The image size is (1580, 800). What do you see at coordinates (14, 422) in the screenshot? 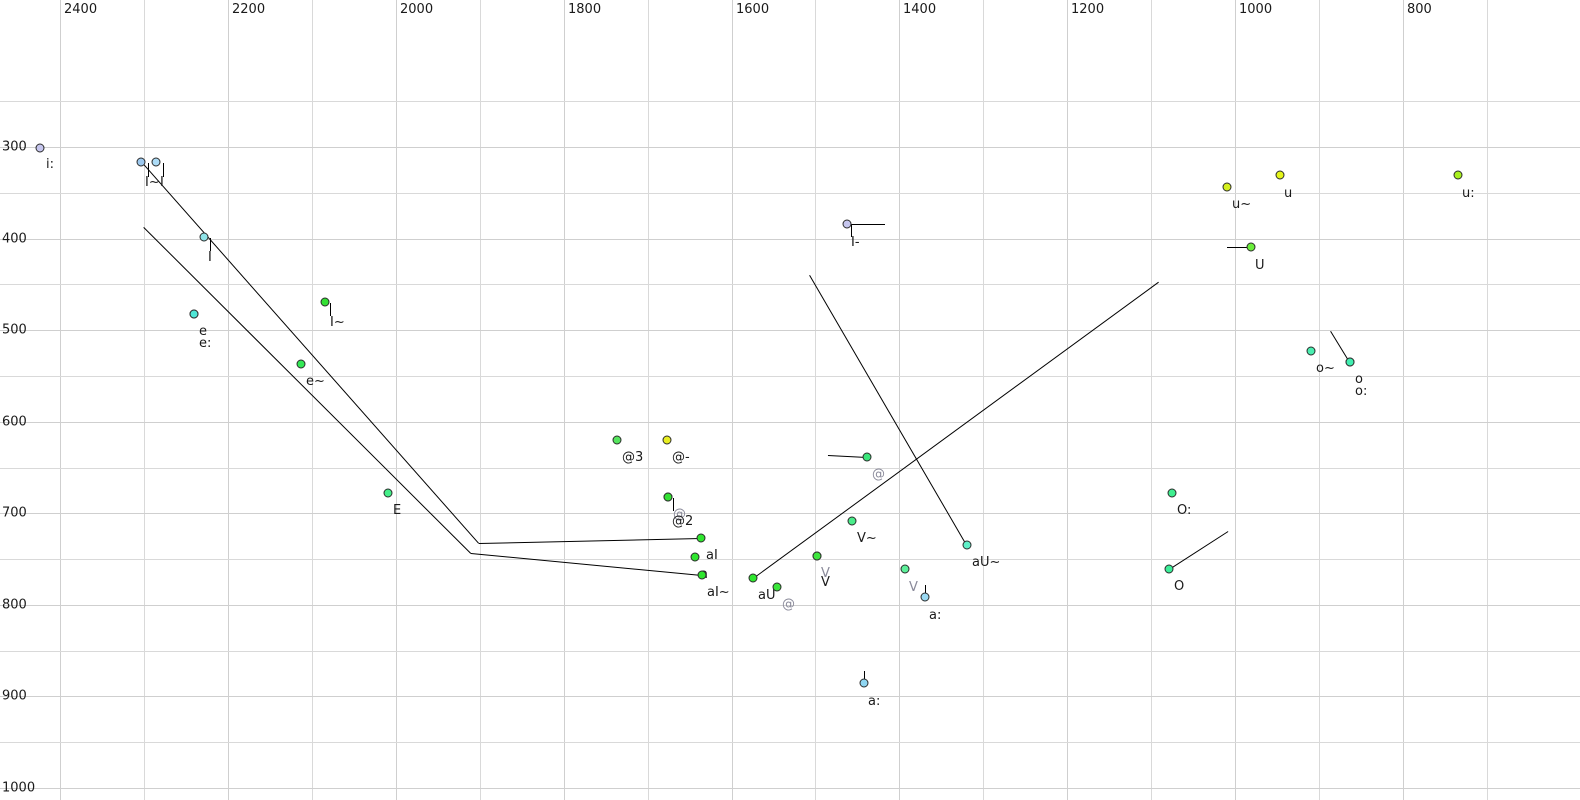
I see `y-tick-label-600: 600` at bounding box center [14, 422].